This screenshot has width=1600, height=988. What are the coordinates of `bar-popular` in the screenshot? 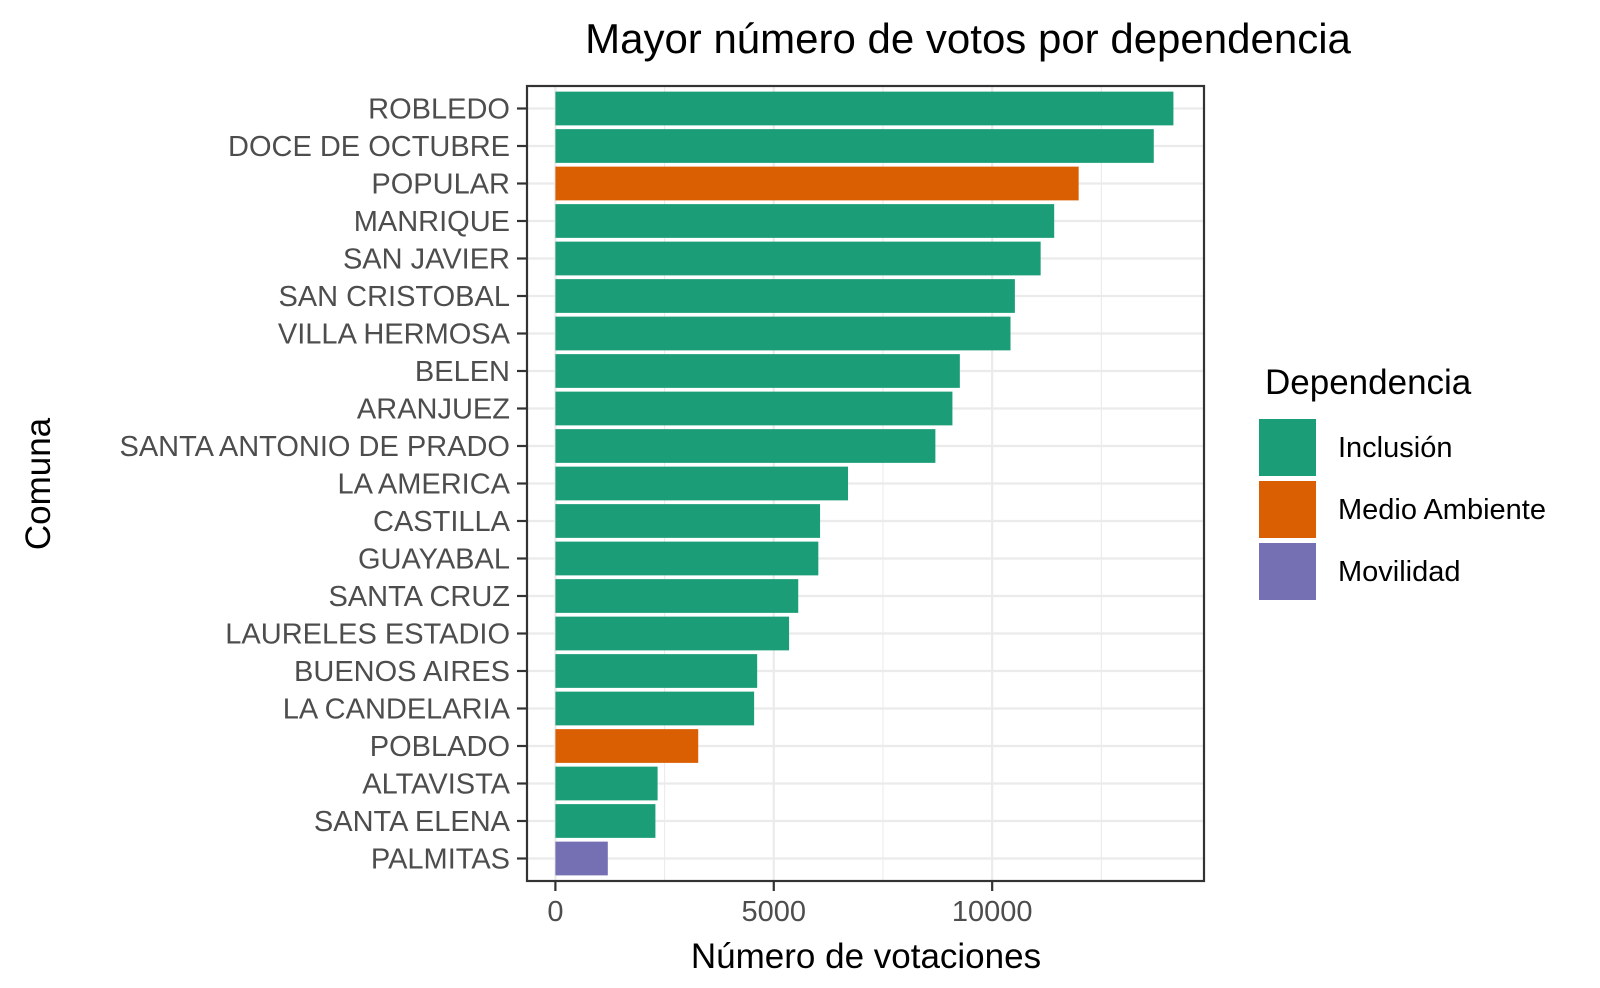 It's located at (817, 183).